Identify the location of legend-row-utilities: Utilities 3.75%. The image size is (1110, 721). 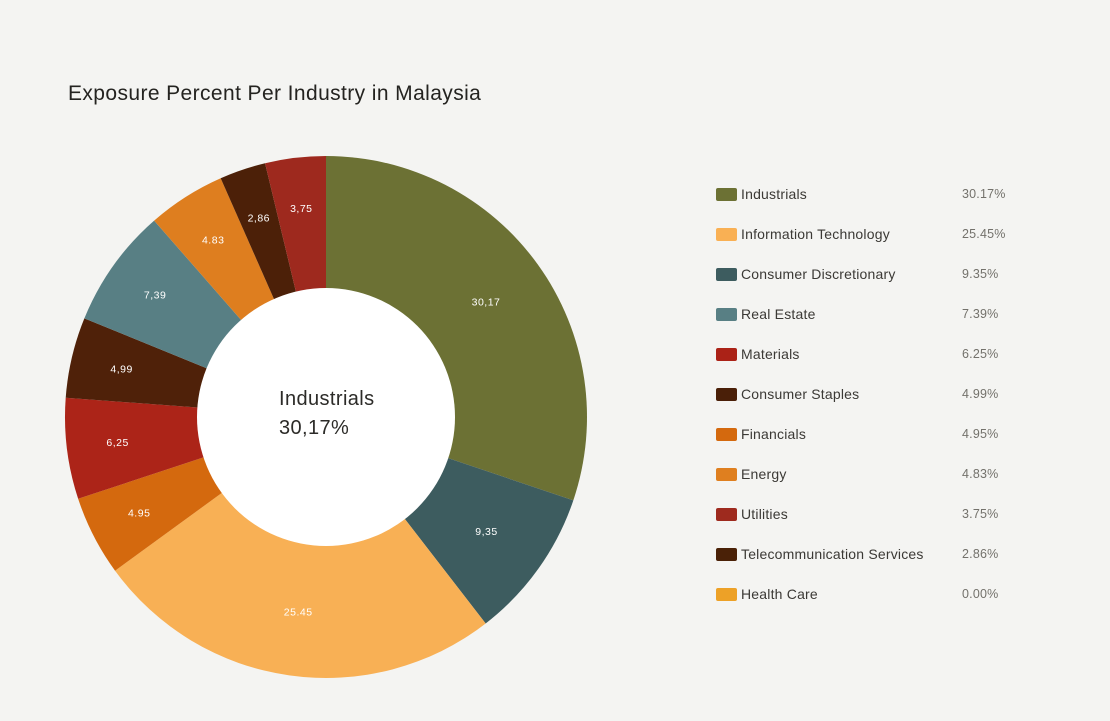
(876, 514).